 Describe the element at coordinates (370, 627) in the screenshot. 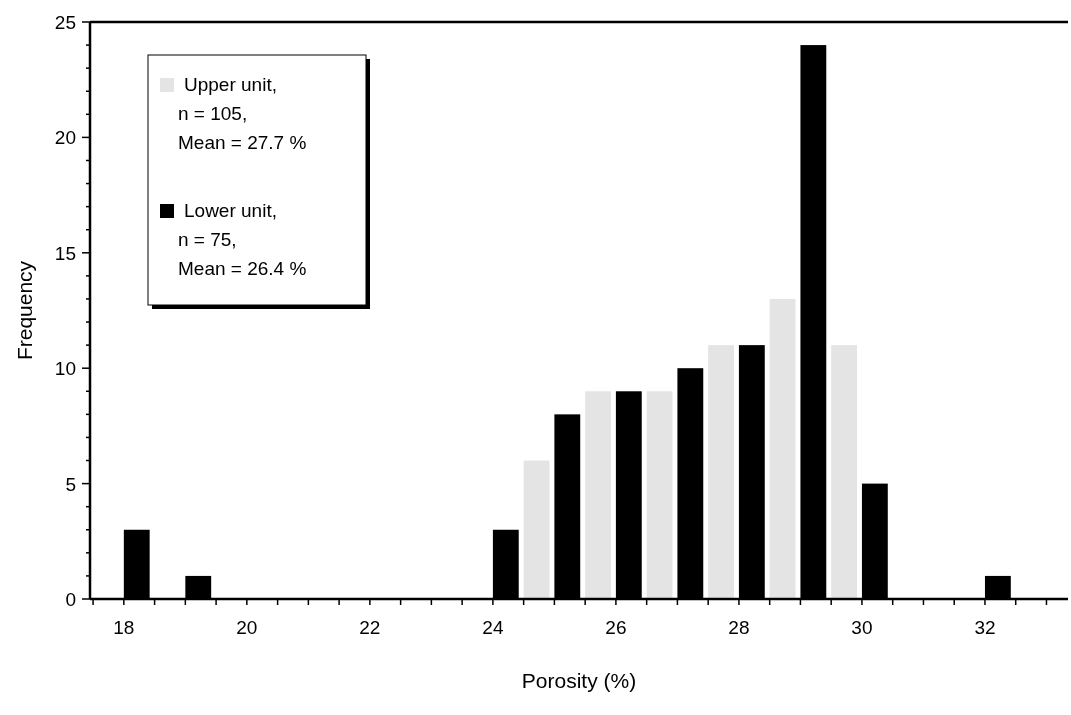

I see `x-tick-label: 22` at that location.